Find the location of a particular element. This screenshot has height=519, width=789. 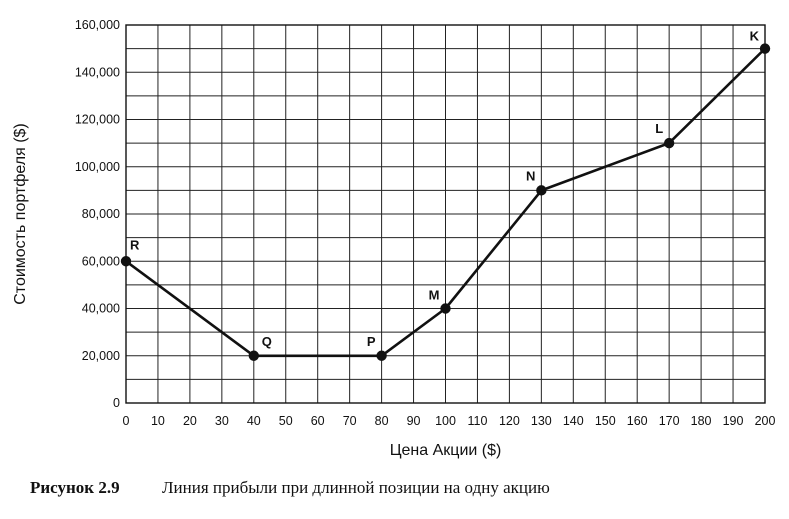

x-tick-label: 50 is located at coordinates (286, 421).